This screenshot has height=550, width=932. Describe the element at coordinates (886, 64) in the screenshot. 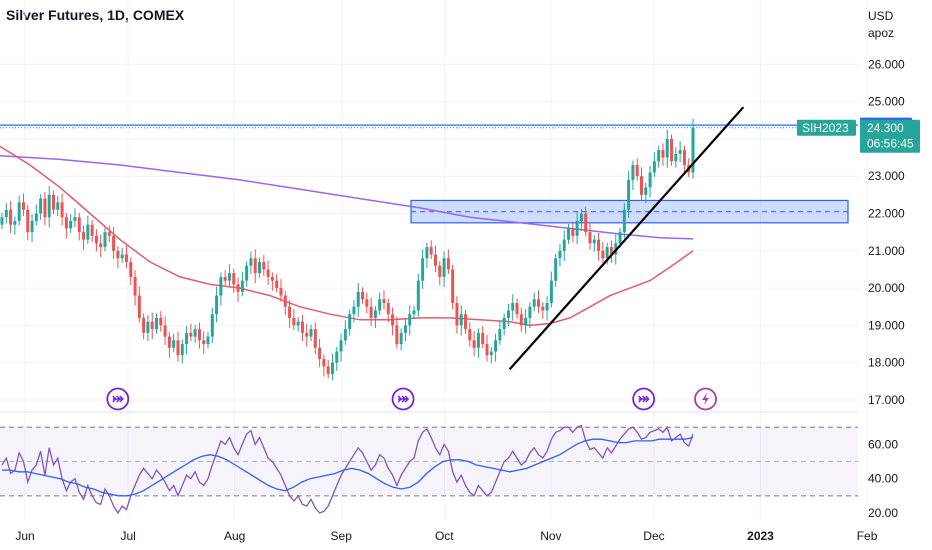

I see `price-tick-label: 26.000` at that location.